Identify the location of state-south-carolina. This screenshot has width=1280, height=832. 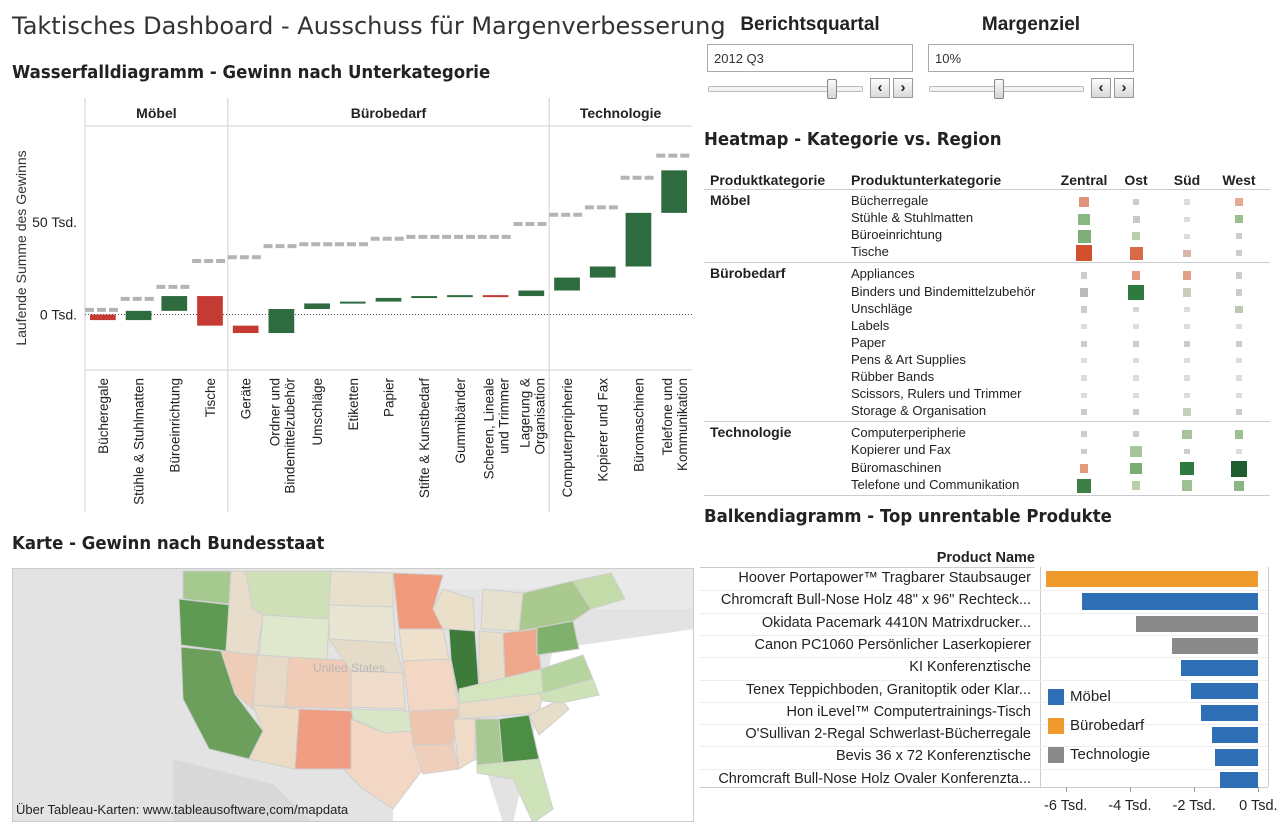
(549, 717).